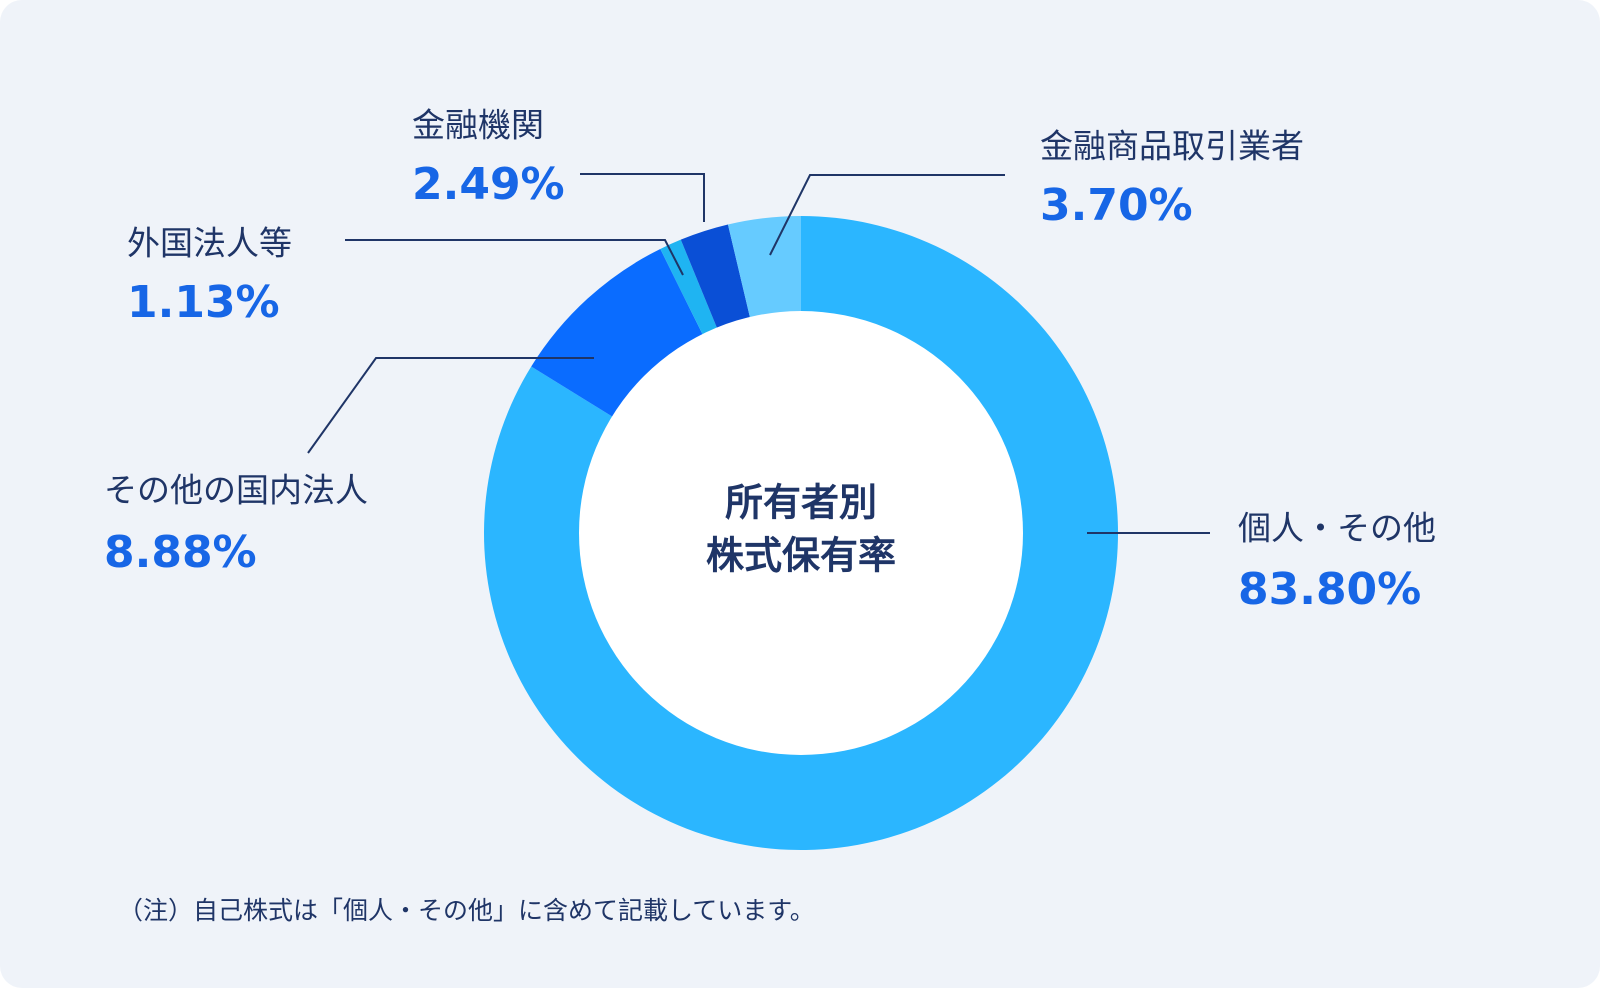  I want to click on segment-name: 金融商品取引業者, so click(1172, 146).